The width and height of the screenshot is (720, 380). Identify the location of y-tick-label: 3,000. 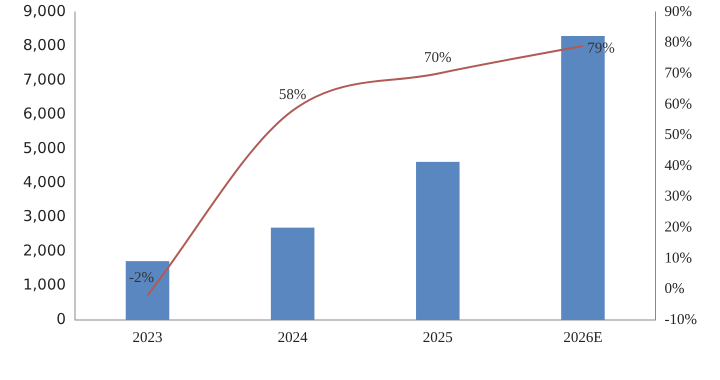
(44, 216).